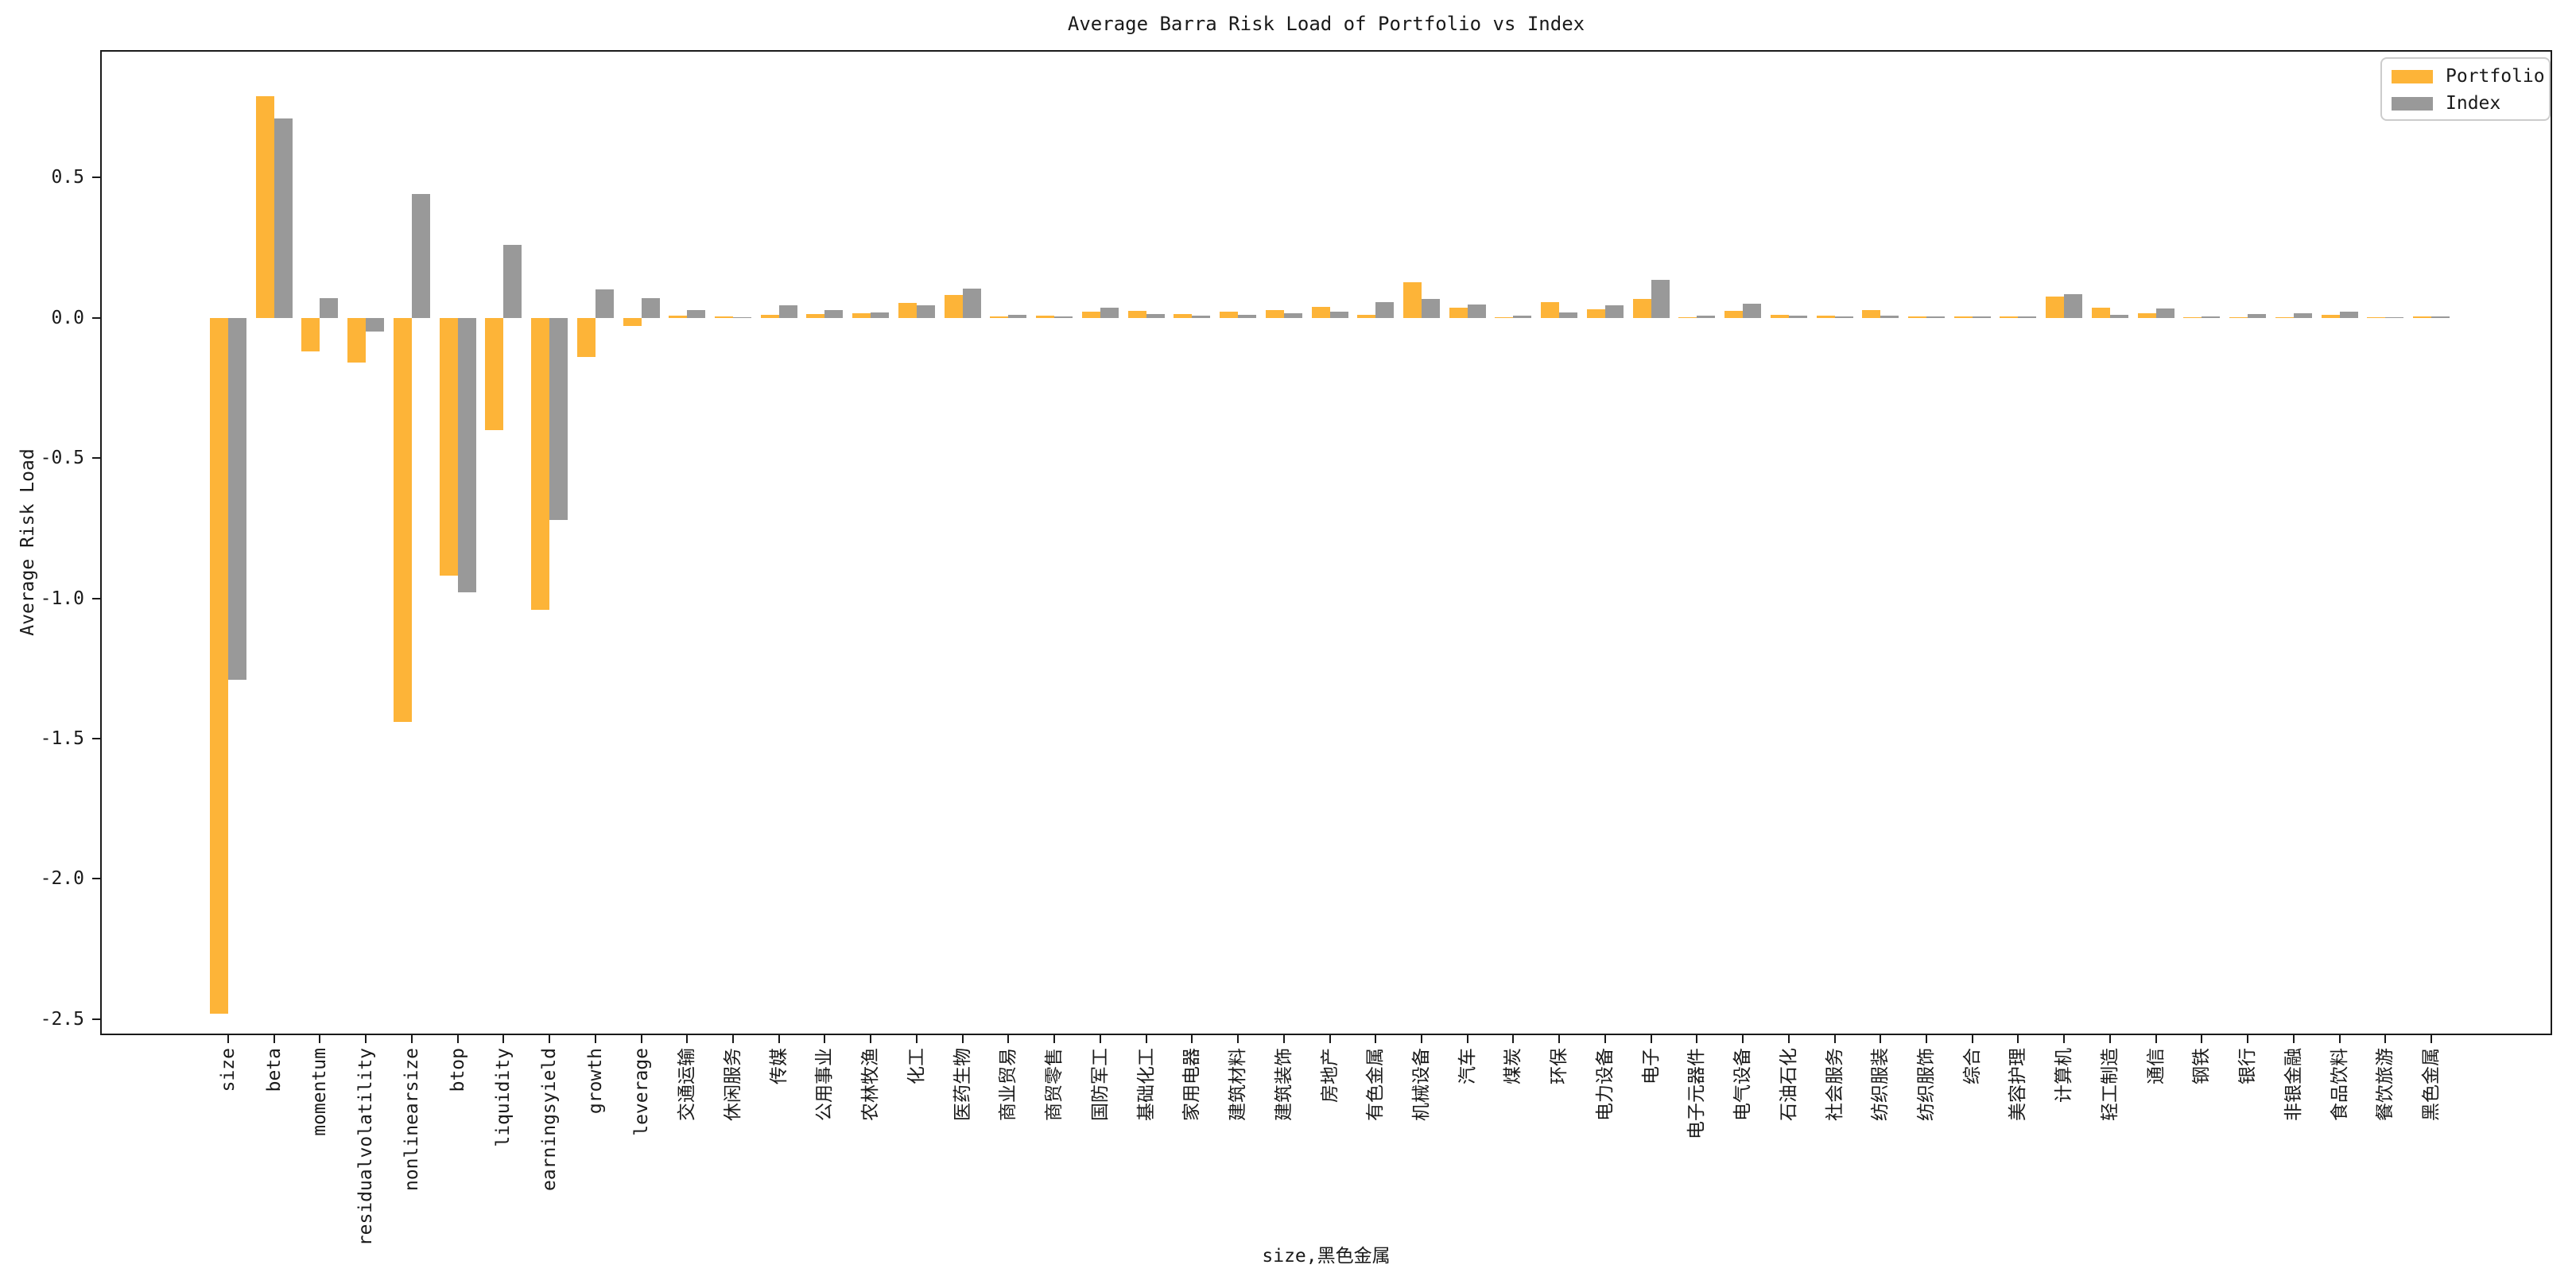  Describe the element at coordinates (1367, 316) in the screenshot. I see `bar-portfolio-有色金属` at that location.